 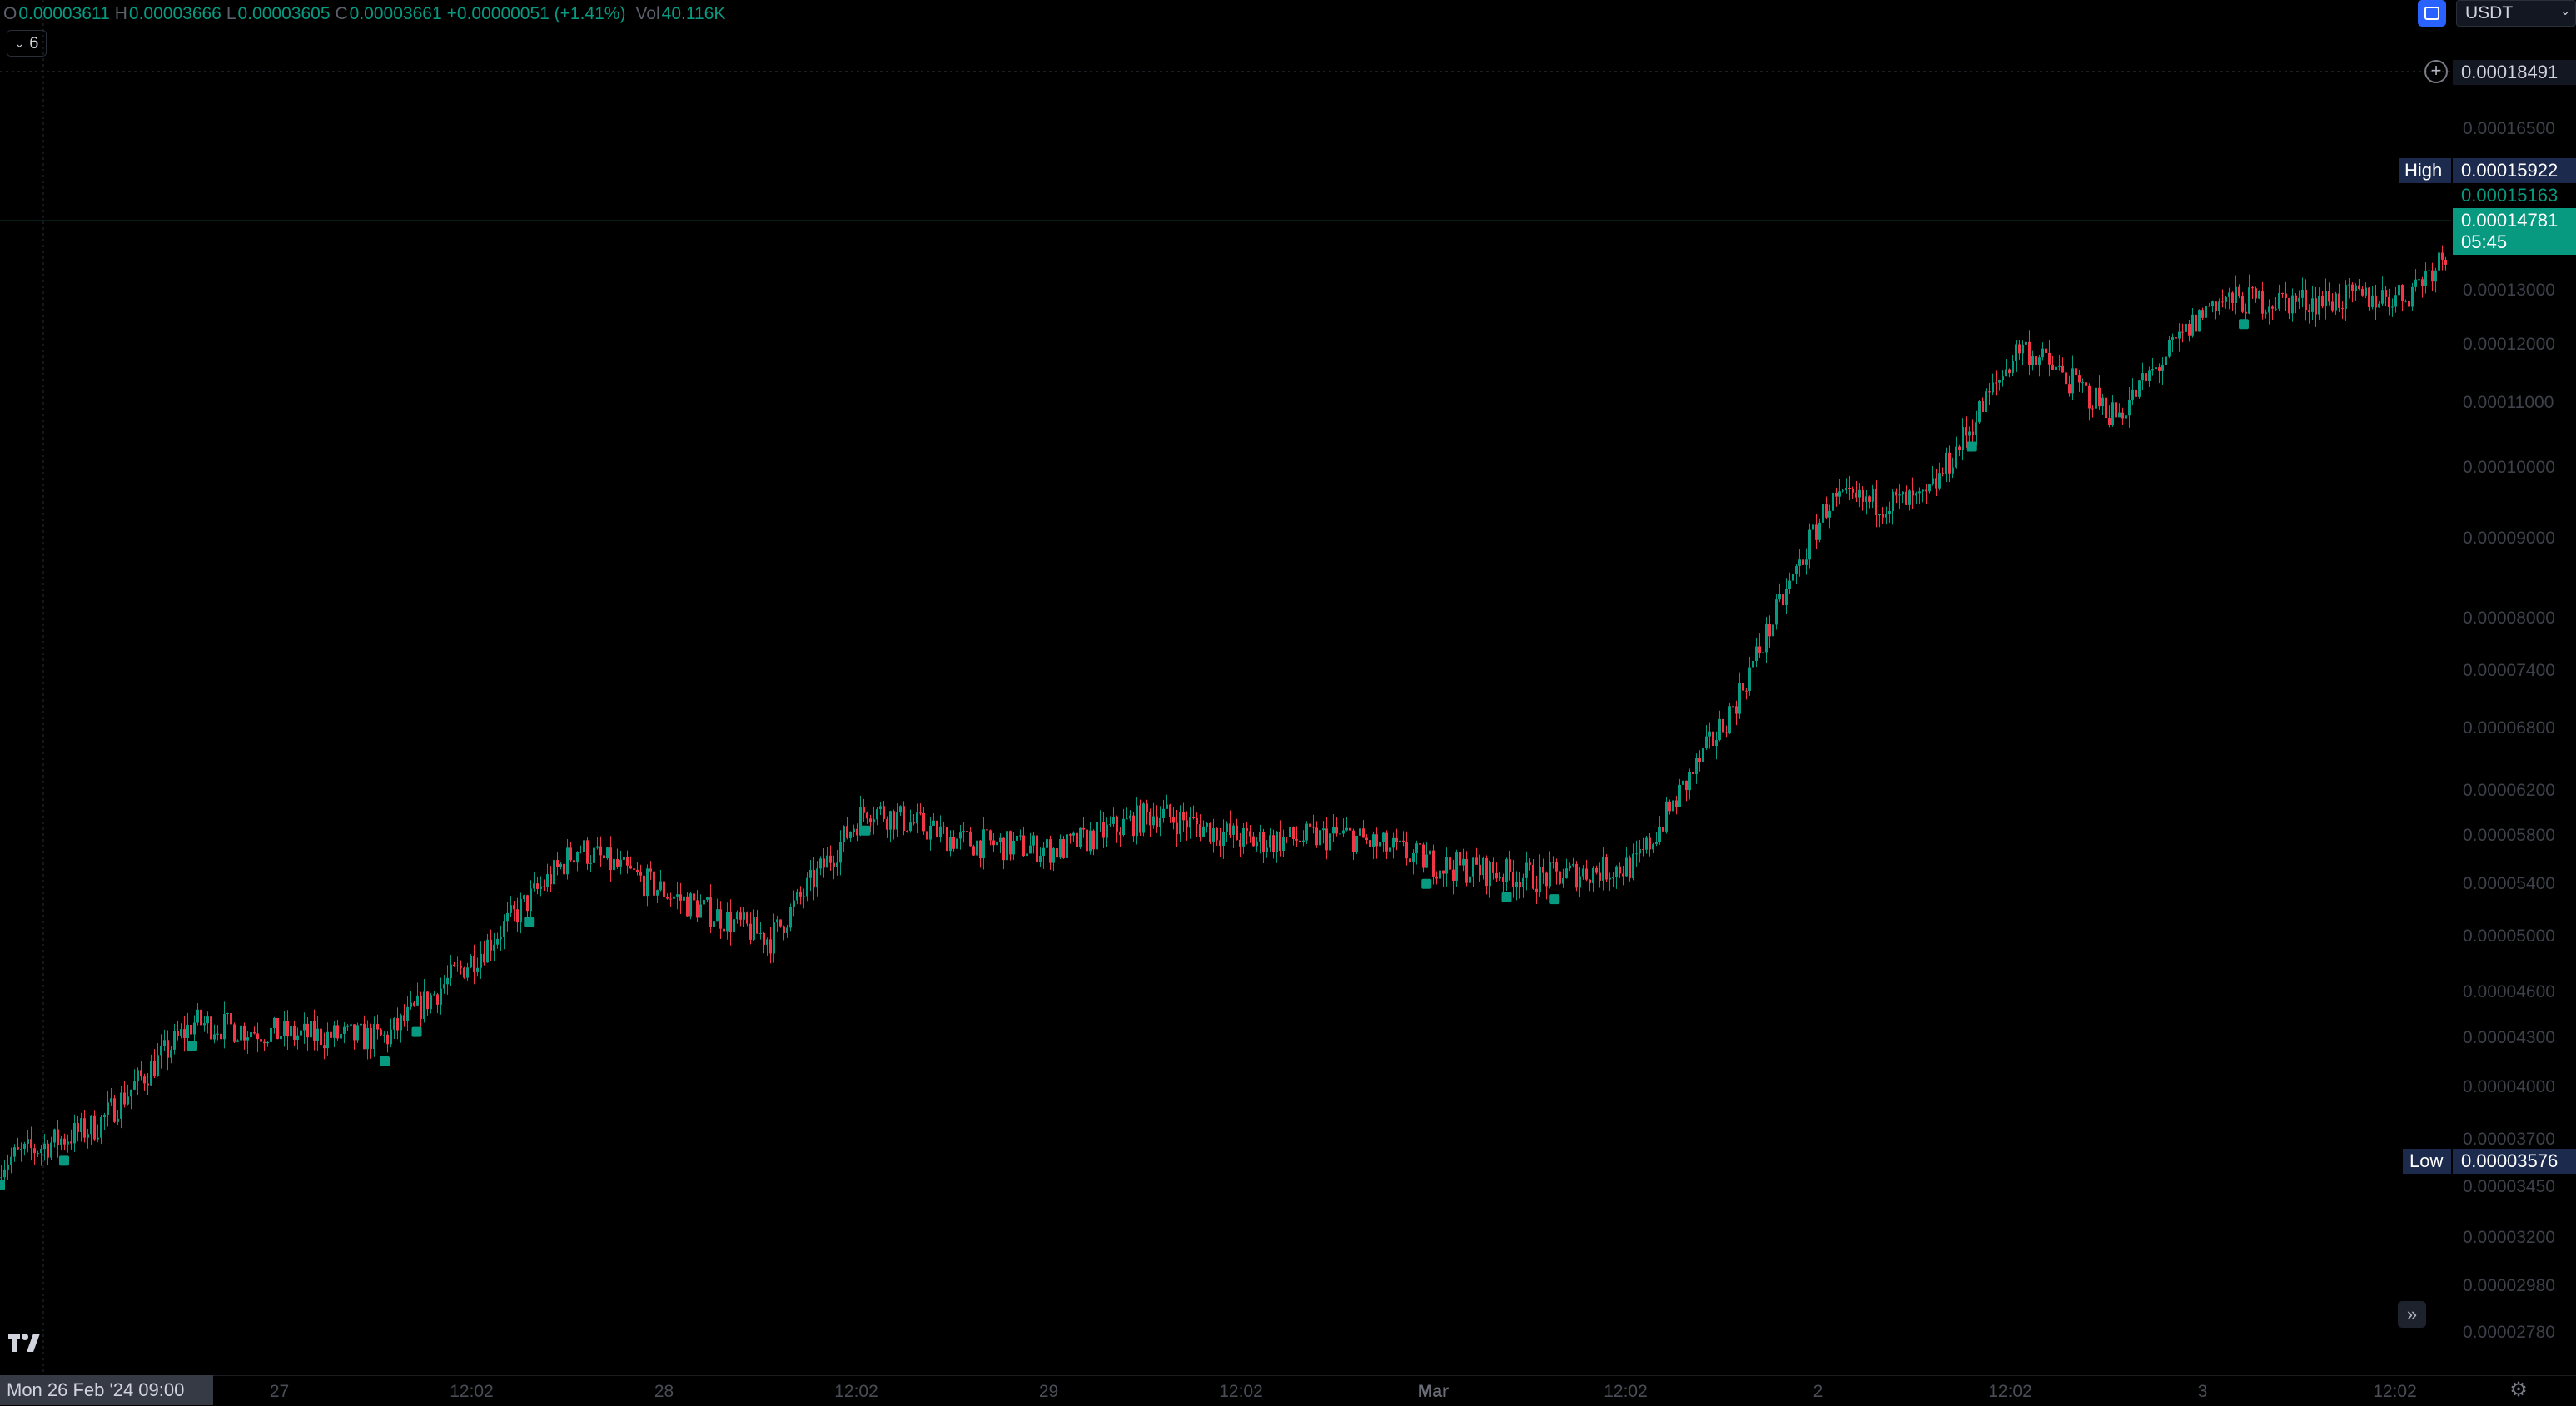 I want to click on pane-sync-icon, so click(x=2432, y=14).